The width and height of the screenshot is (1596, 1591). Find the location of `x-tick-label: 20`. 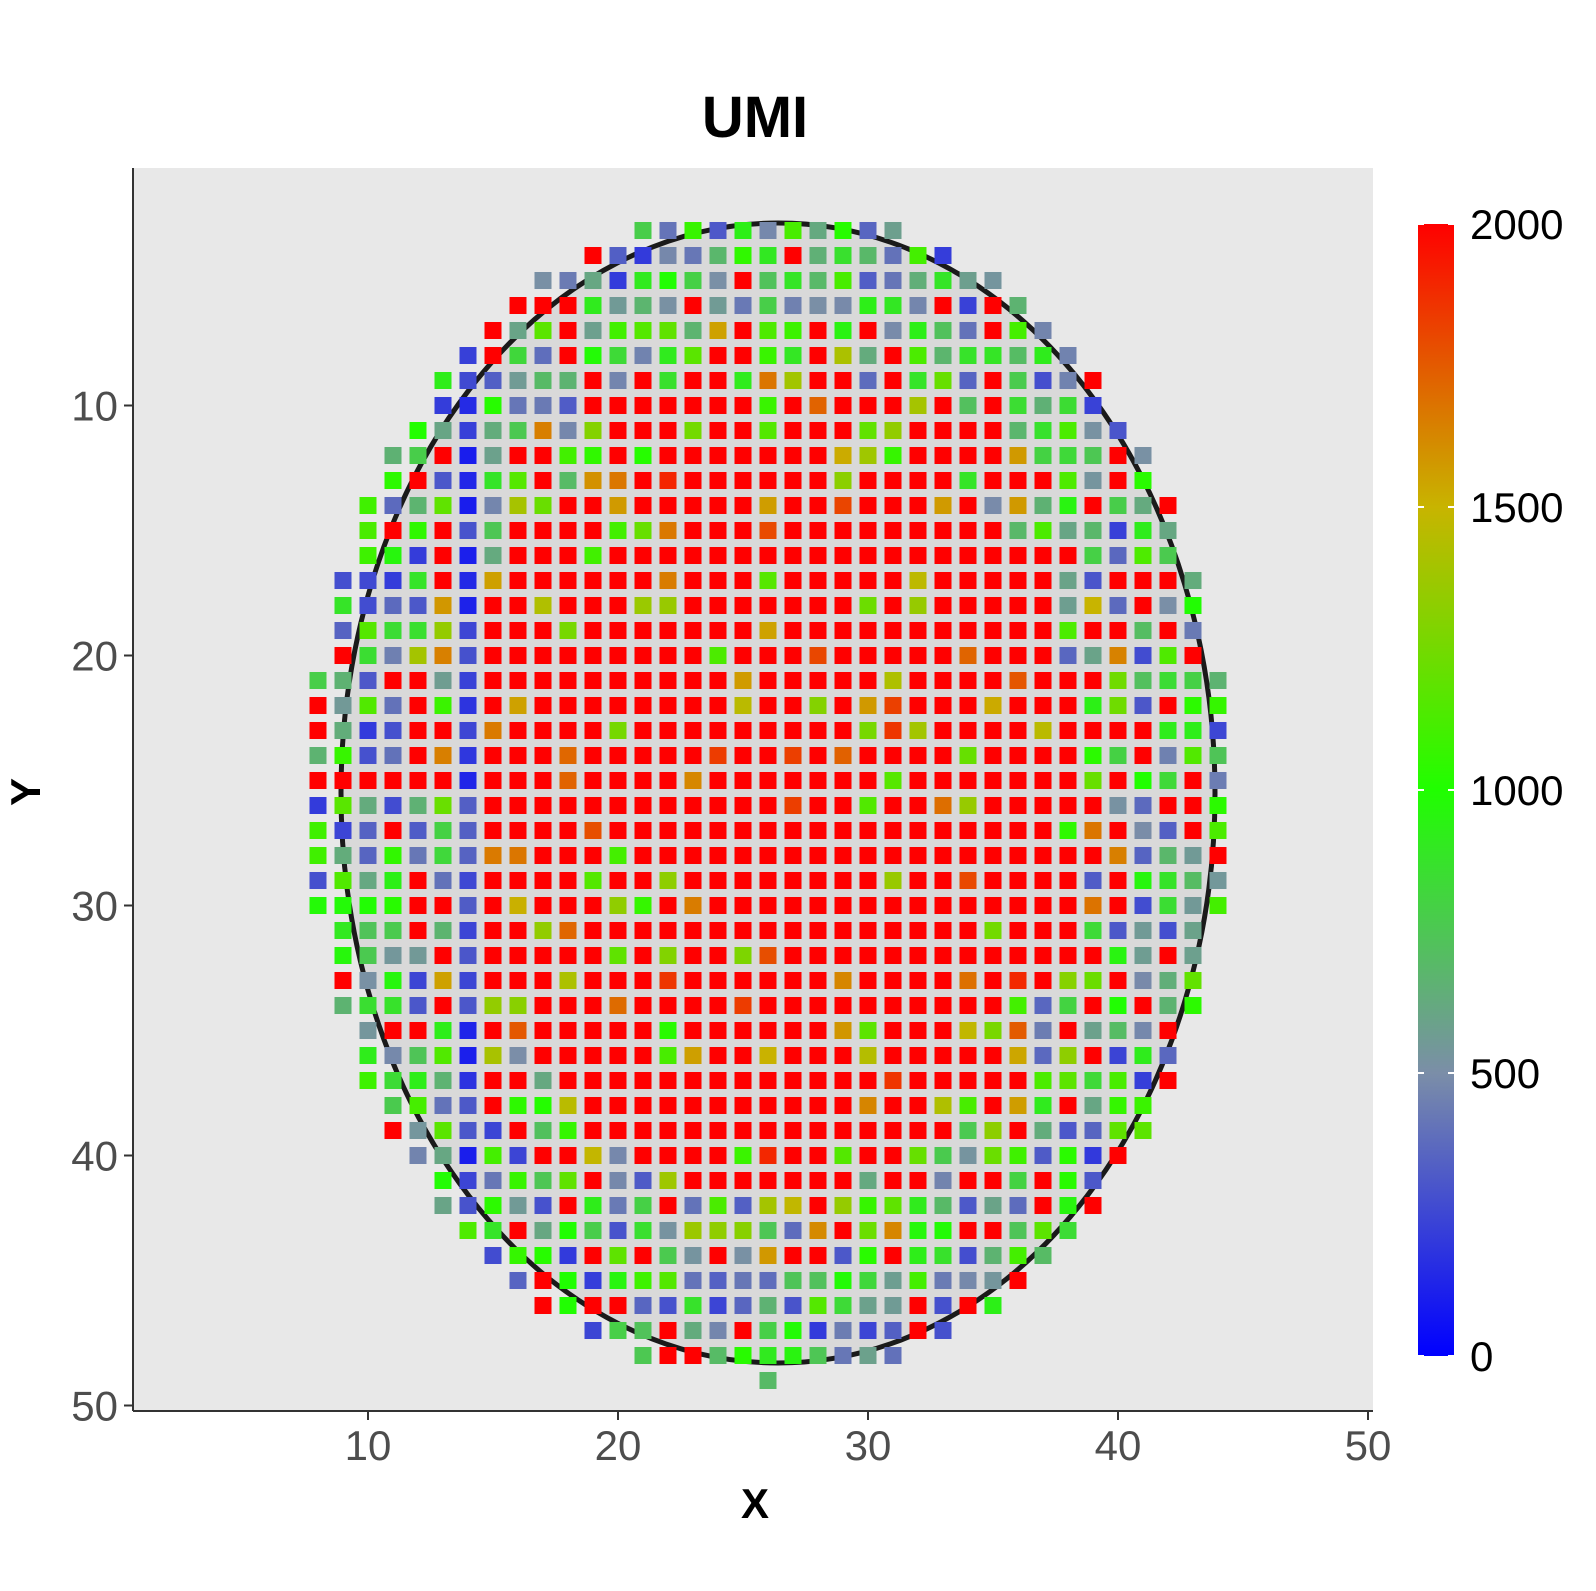

x-tick-label: 20 is located at coordinates (618, 1445).